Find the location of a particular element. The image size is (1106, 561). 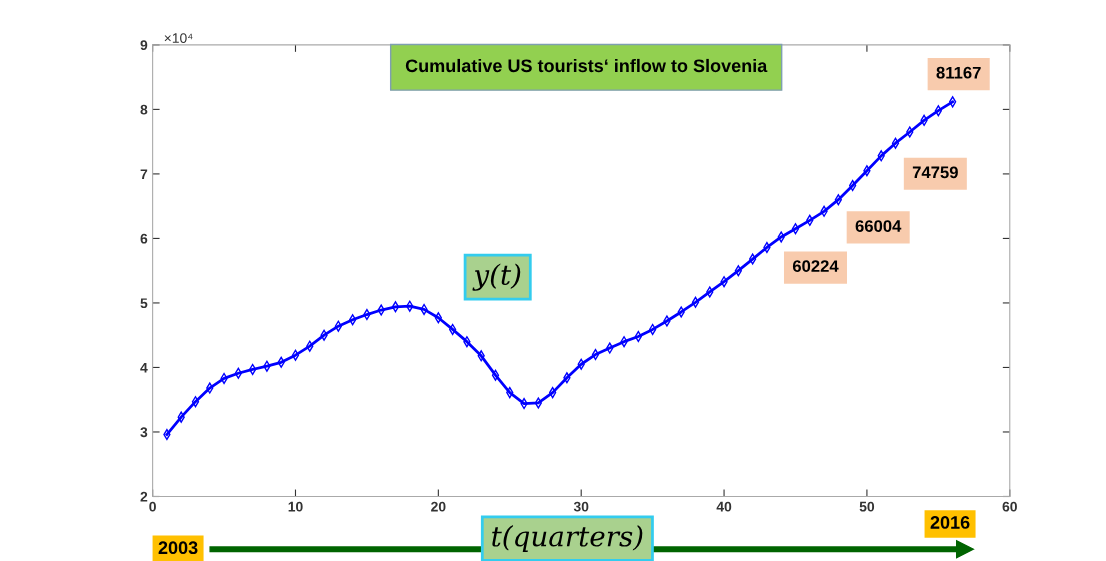

annotation: 74759 is located at coordinates (935, 172).